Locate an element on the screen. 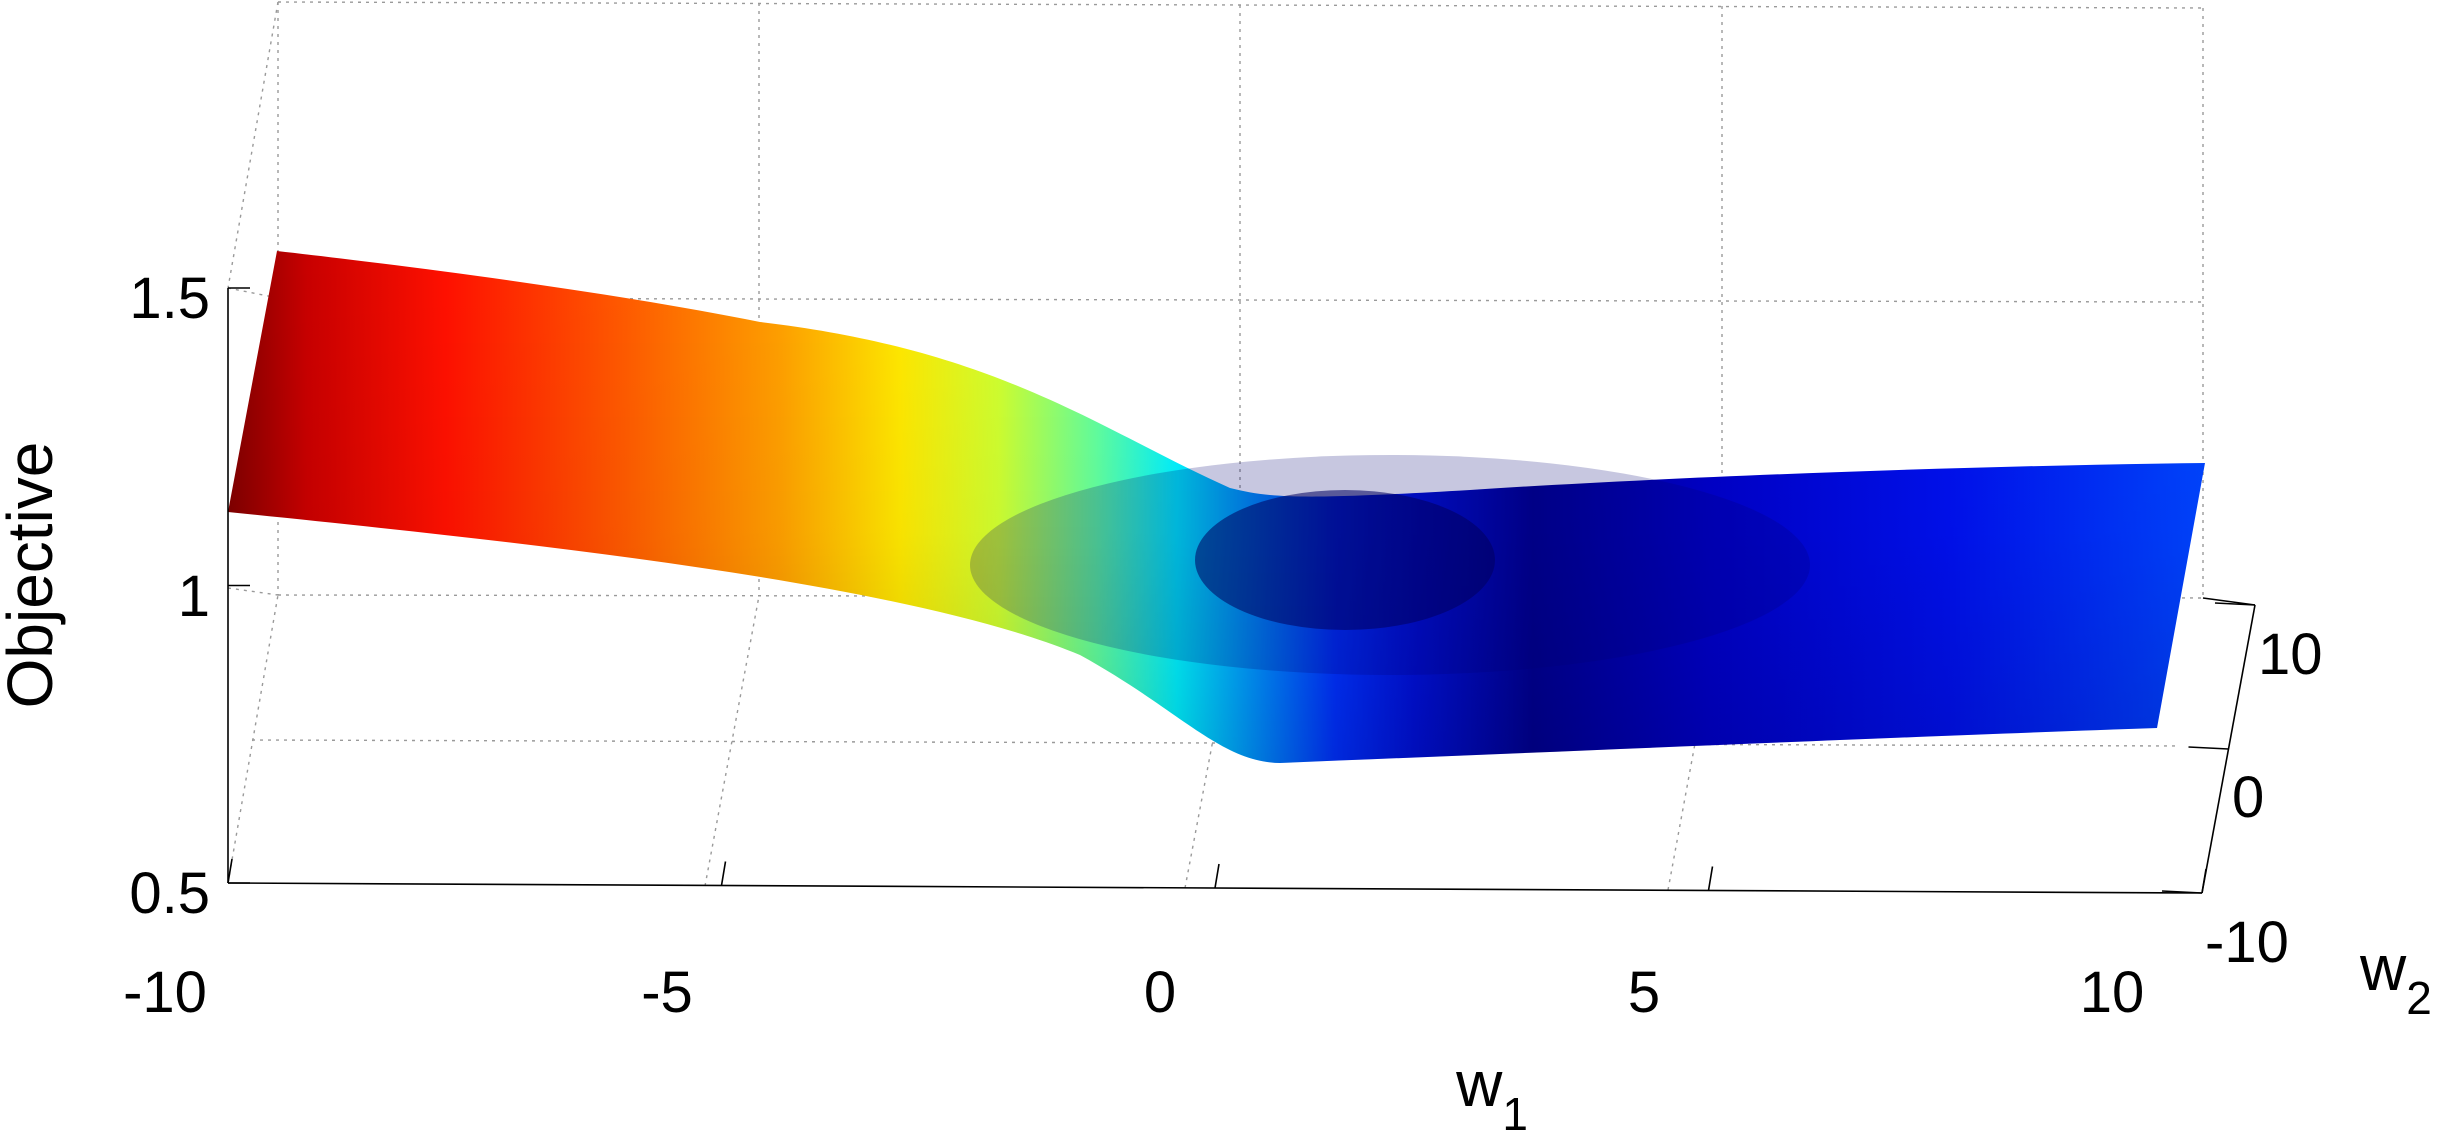 This screenshot has width=2445, height=1146. y-tick-label: -10 is located at coordinates (2247, 942).